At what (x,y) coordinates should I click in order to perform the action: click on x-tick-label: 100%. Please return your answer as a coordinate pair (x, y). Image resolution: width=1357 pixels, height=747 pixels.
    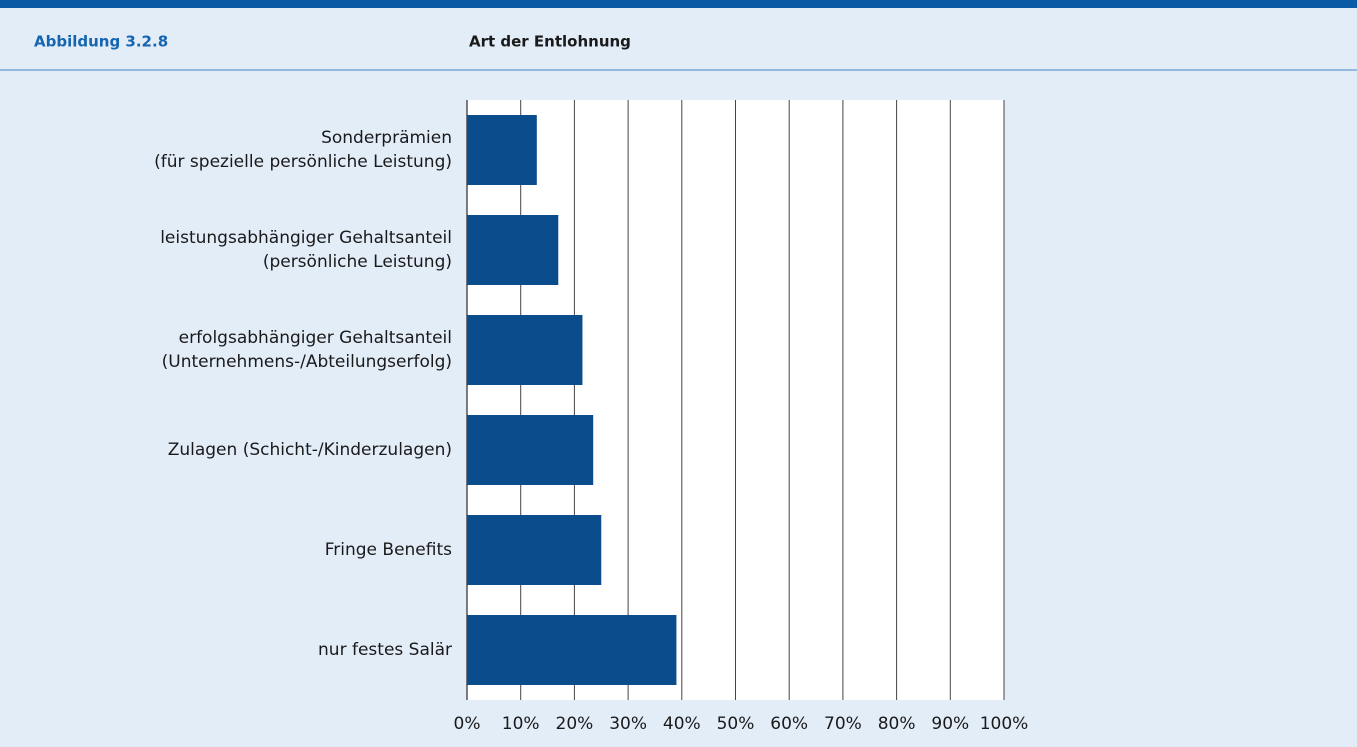
    Looking at the image, I should click on (1004, 724).